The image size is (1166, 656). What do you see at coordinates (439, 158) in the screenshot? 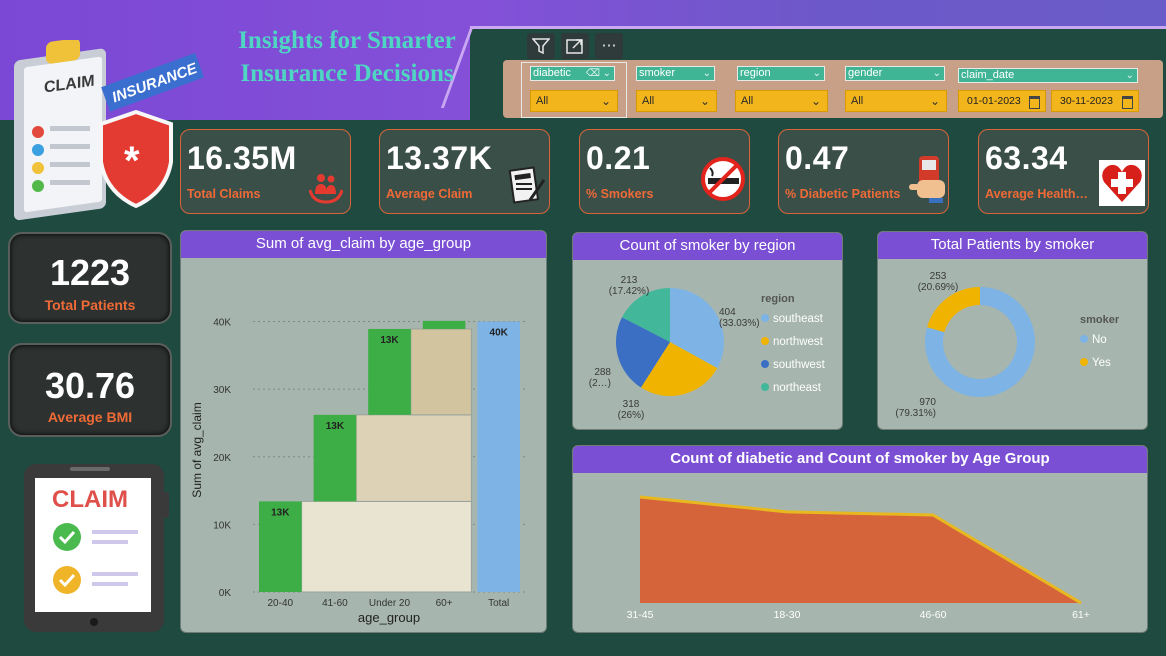
I see `kpi-value: 13.37K` at bounding box center [439, 158].